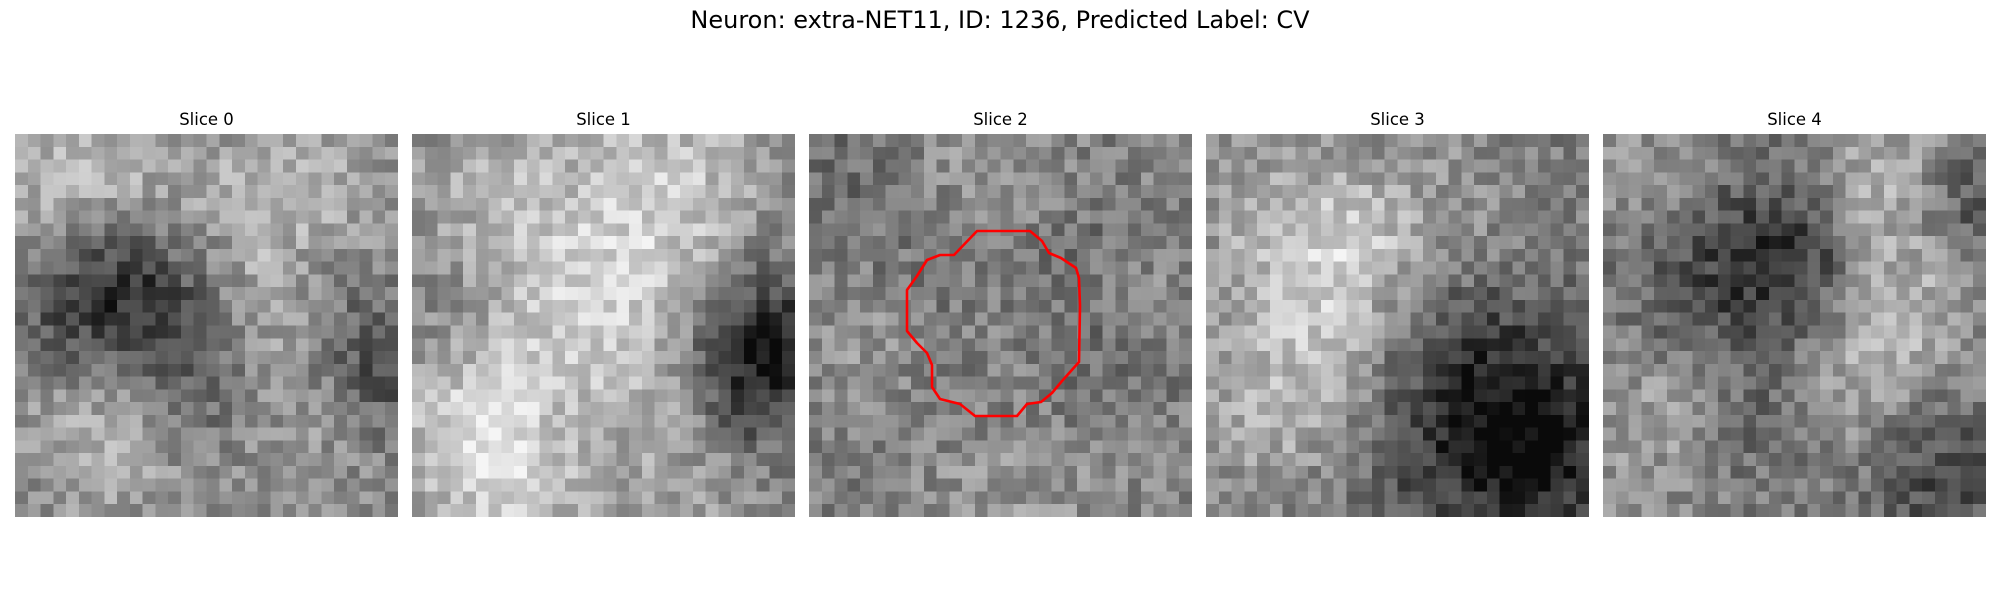 The width and height of the screenshot is (2000, 600). What do you see at coordinates (206, 119) in the screenshot?
I see `slice-title-0: Slice 0` at bounding box center [206, 119].